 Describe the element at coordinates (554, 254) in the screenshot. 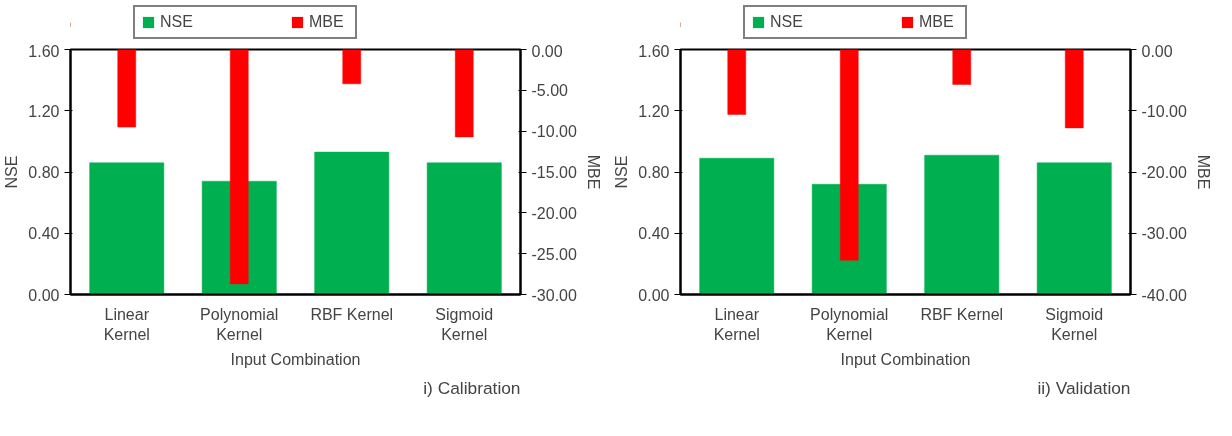

I see `y2-tick-label: -25.00` at that location.